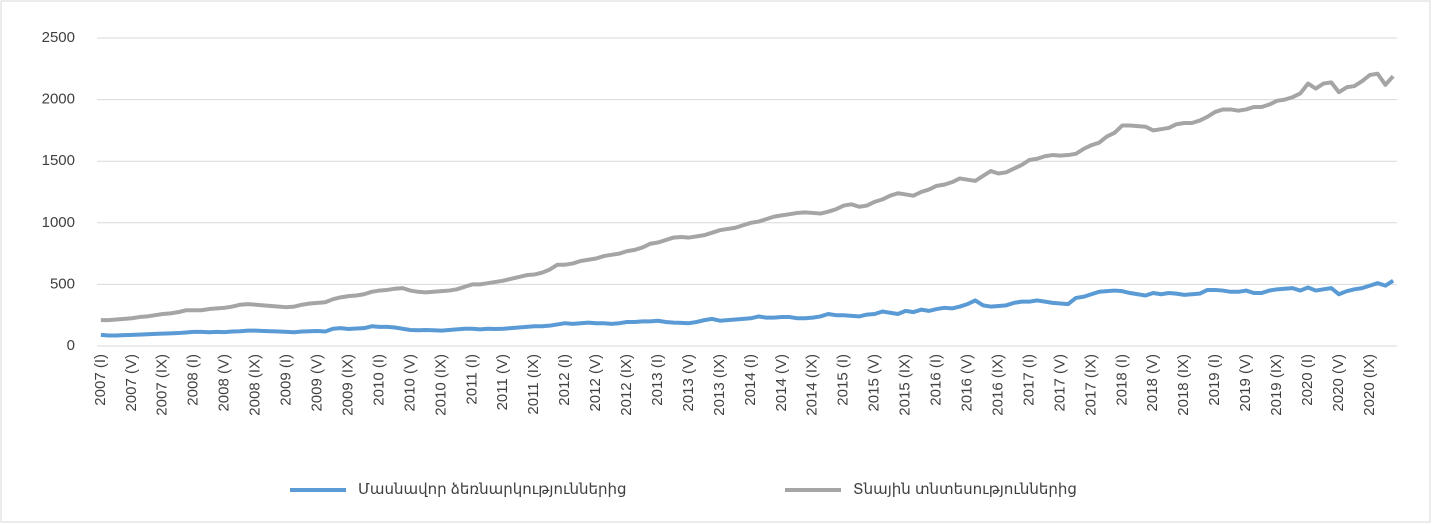 The height and width of the screenshot is (524, 1432). What do you see at coordinates (100, 380) in the screenshot?
I see `x-tick-label: 2007 (I)` at bounding box center [100, 380].